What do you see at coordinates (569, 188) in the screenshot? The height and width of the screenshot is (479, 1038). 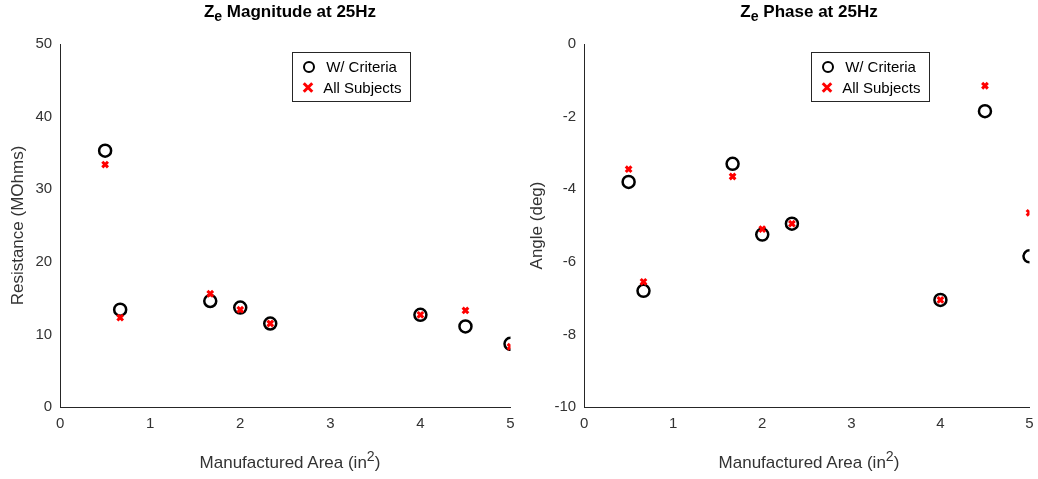 I see `y-tick-label: -4` at bounding box center [569, 188].